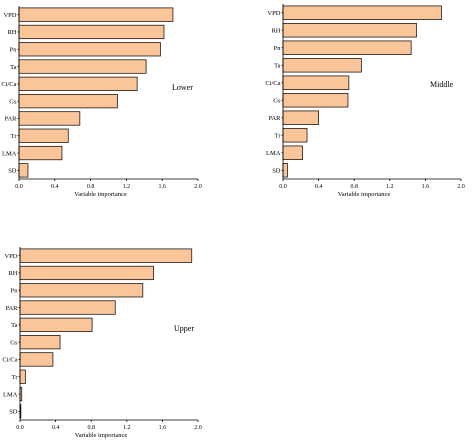  What do you see at coordinates (182, 87) in the screenshot?
I see `panel-label: Lower` at bounding box center [182, 87].